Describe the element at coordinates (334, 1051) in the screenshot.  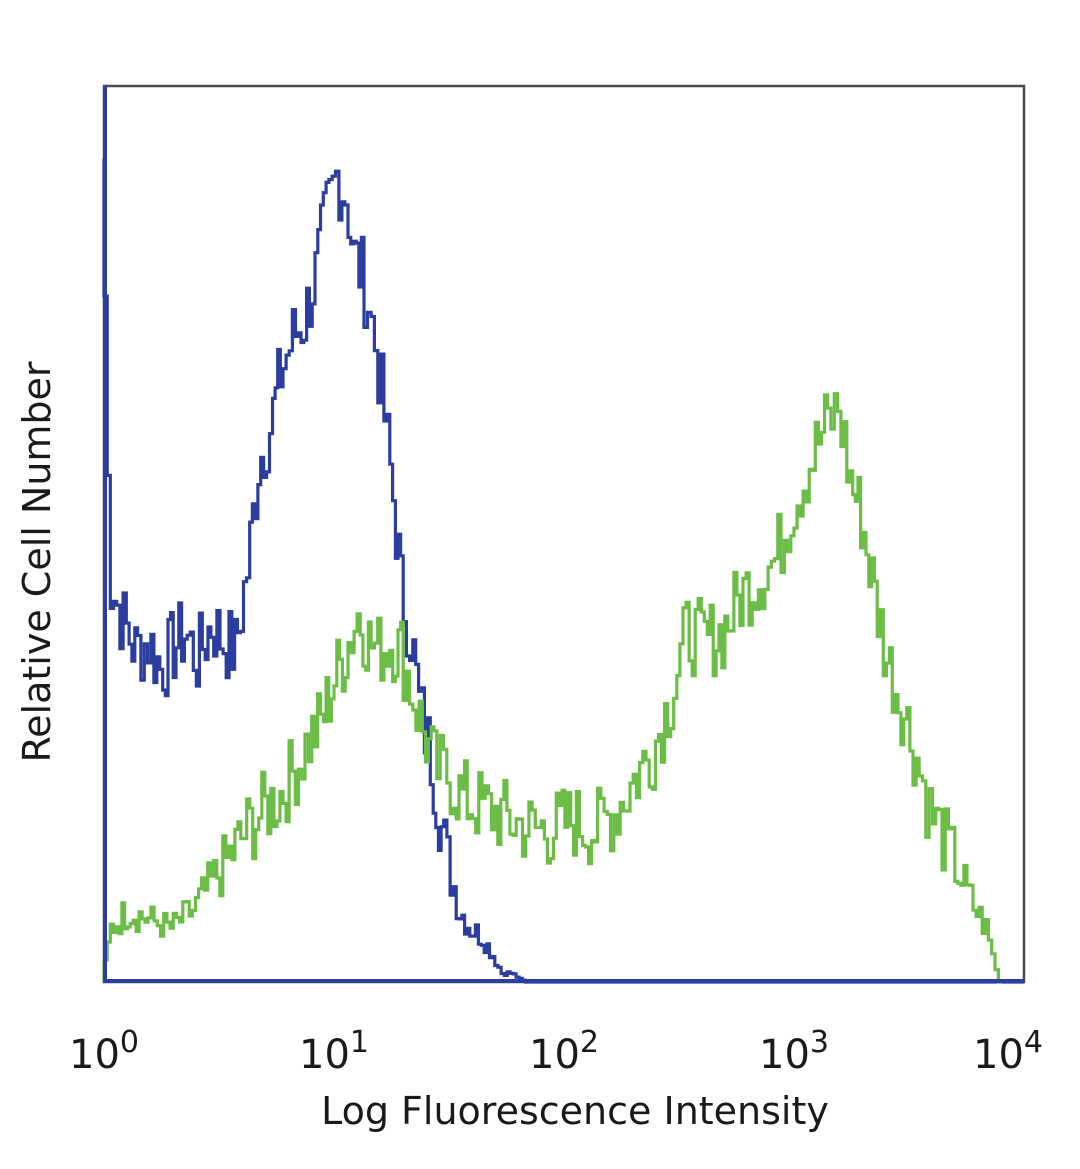
I see `x-tick-label: 101` at that location.